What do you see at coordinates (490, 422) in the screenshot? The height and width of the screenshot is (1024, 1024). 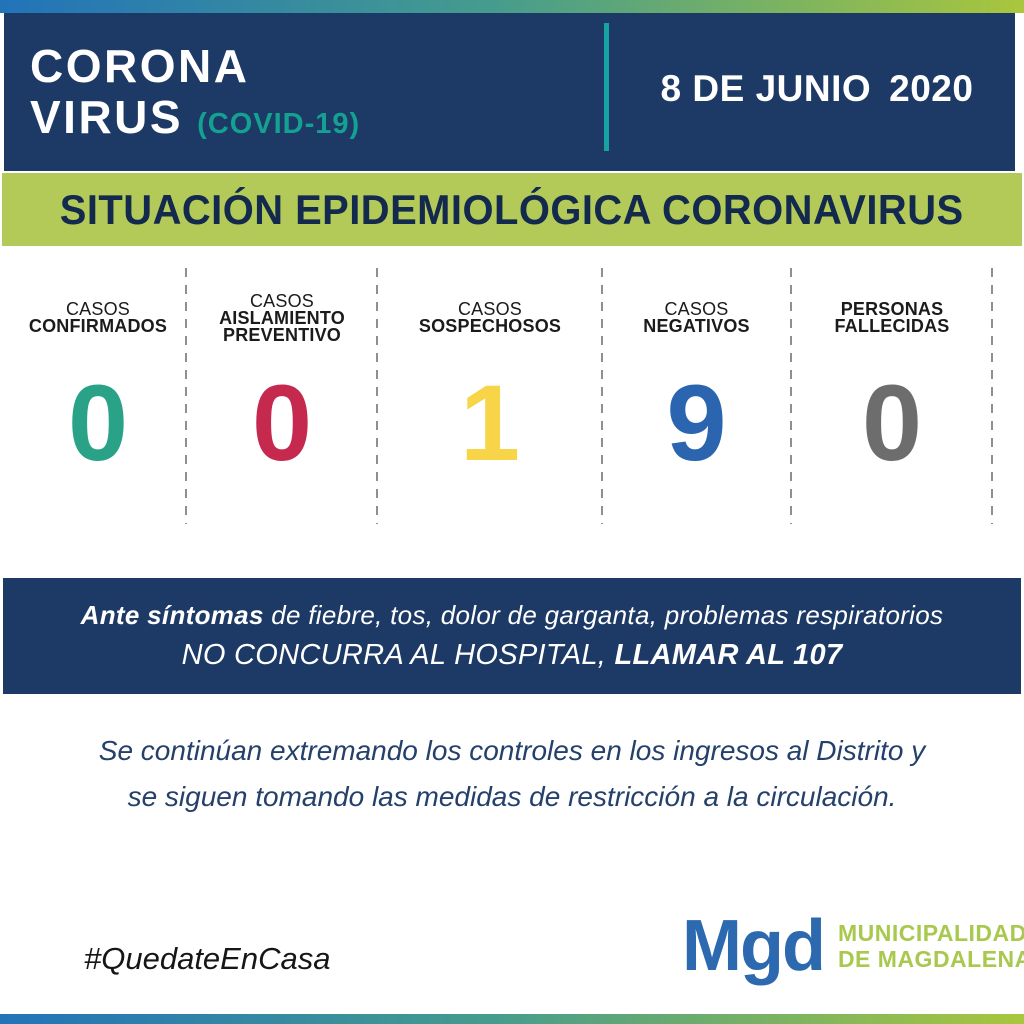 I see `stat-value: 1` at bounding box center [490, 422].